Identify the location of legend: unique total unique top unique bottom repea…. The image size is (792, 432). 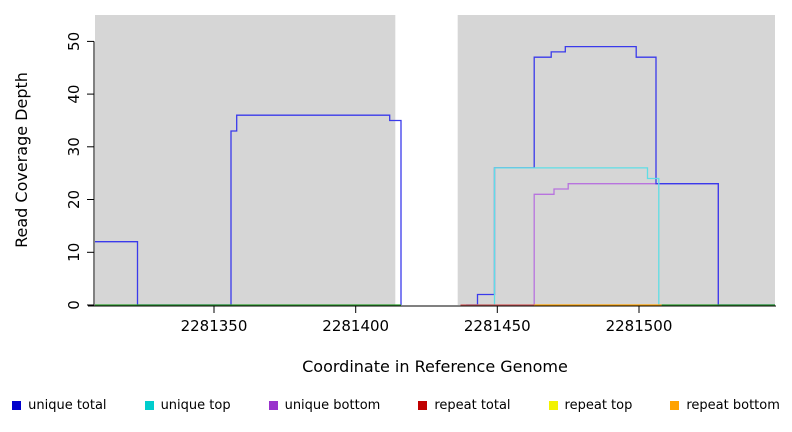
(396, 405).